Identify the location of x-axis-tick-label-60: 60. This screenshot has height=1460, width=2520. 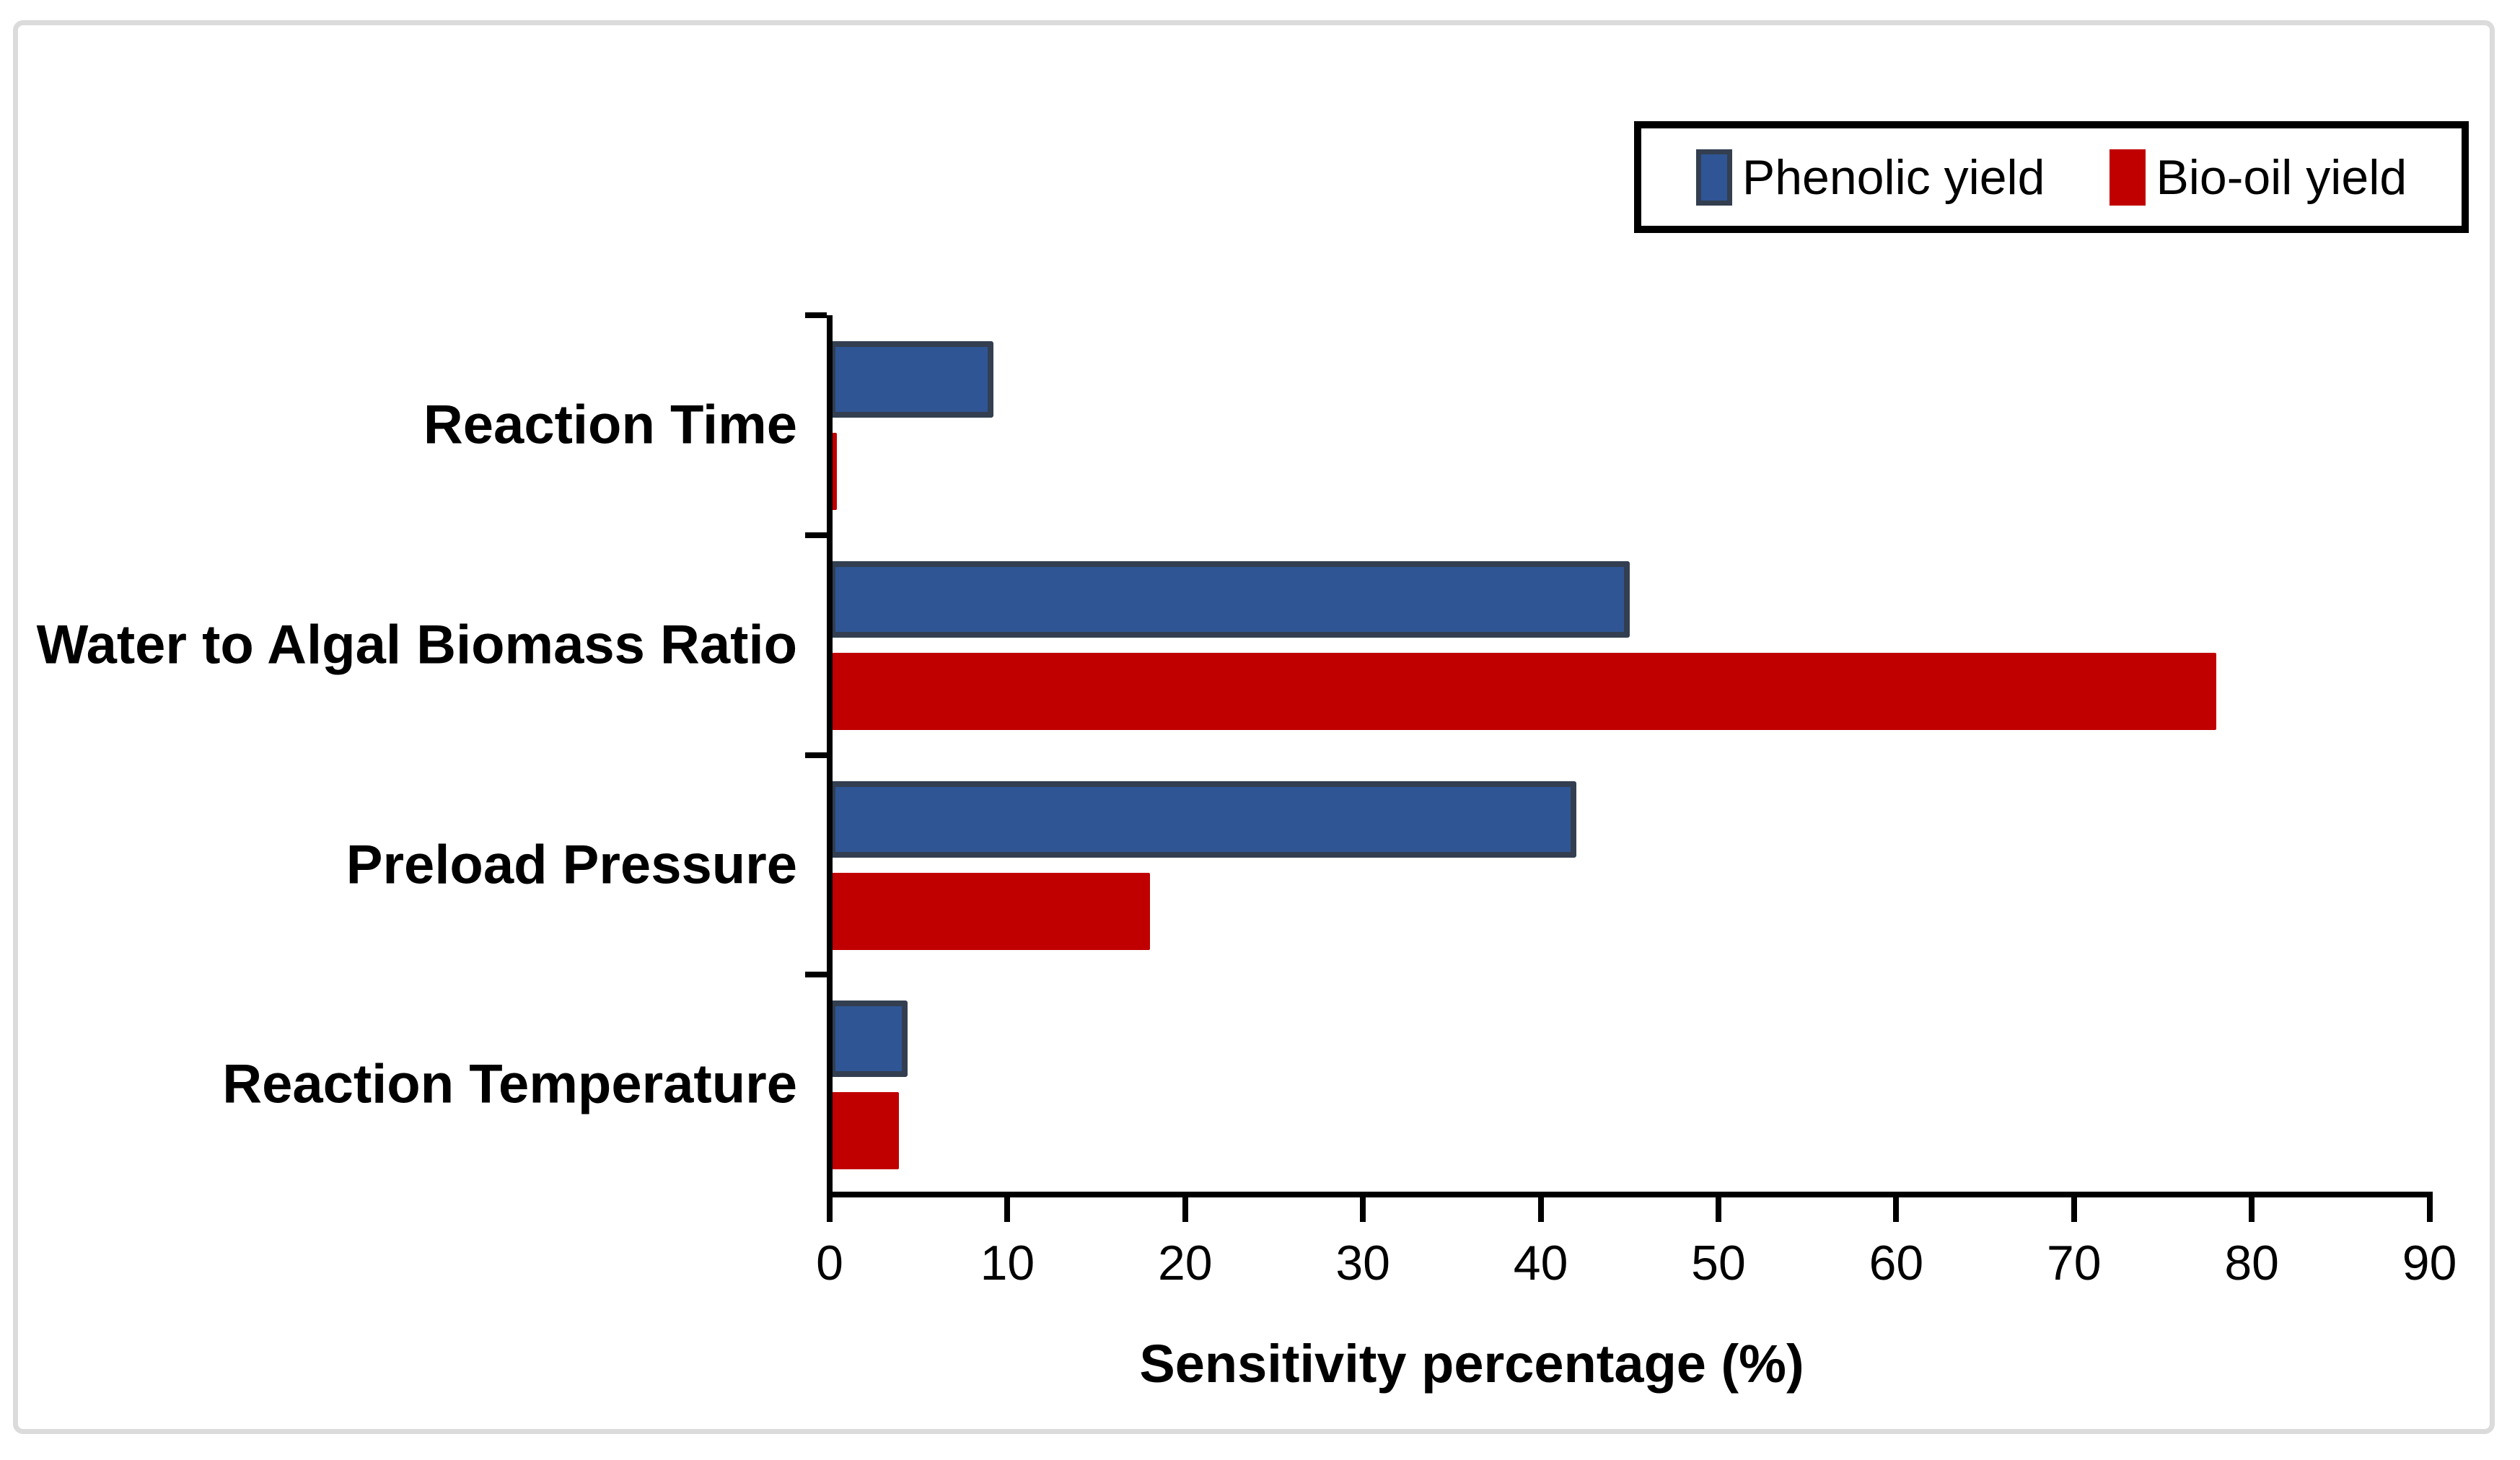
(1896, 1263).